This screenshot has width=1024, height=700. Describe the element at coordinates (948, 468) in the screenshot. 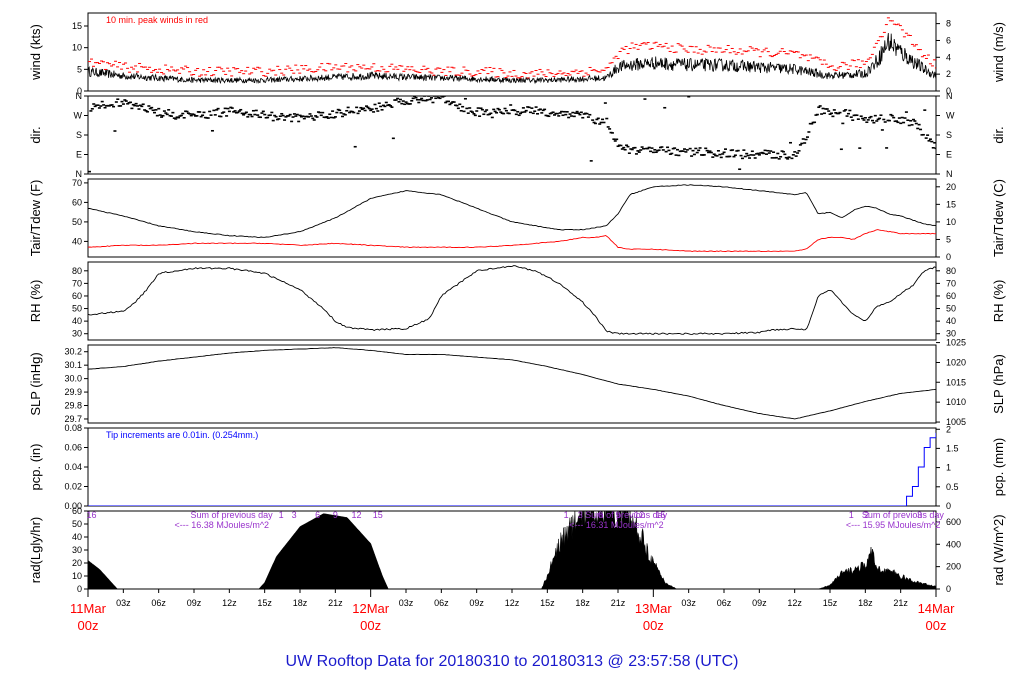

I see `y2-tick-label: 1` at that location.